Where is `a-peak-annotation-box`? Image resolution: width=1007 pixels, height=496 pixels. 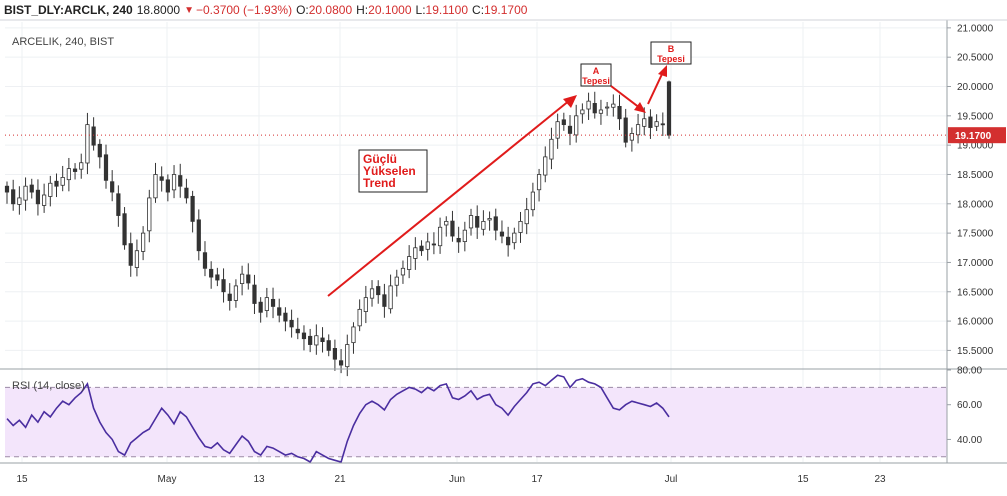
a-peak-annotation-box is located at coordinates (596, 75).